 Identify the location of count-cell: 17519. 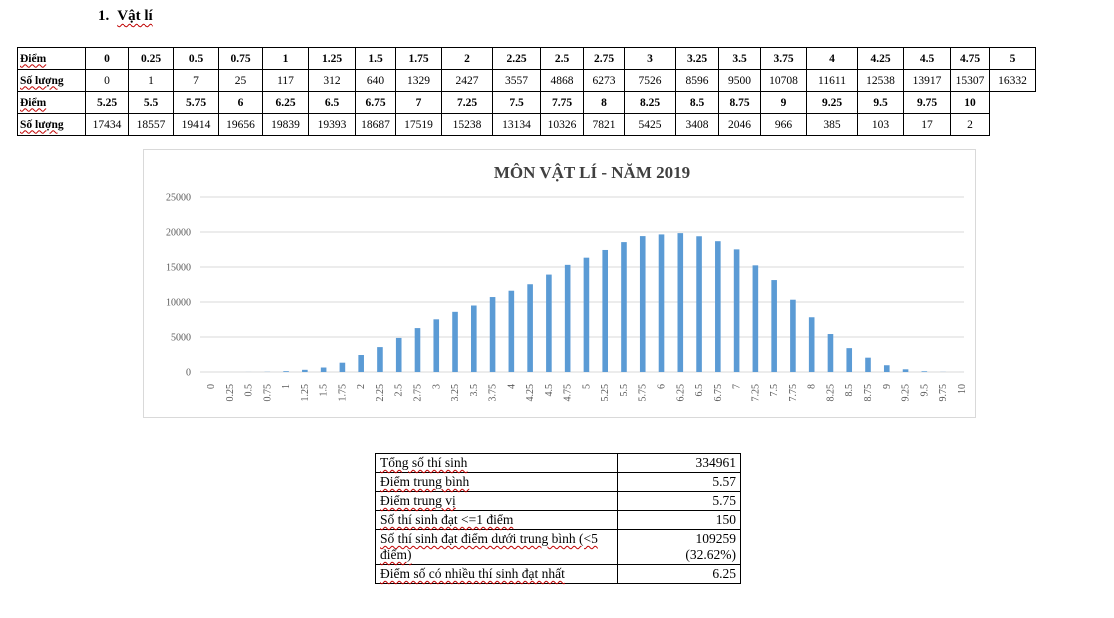
(418, 124).